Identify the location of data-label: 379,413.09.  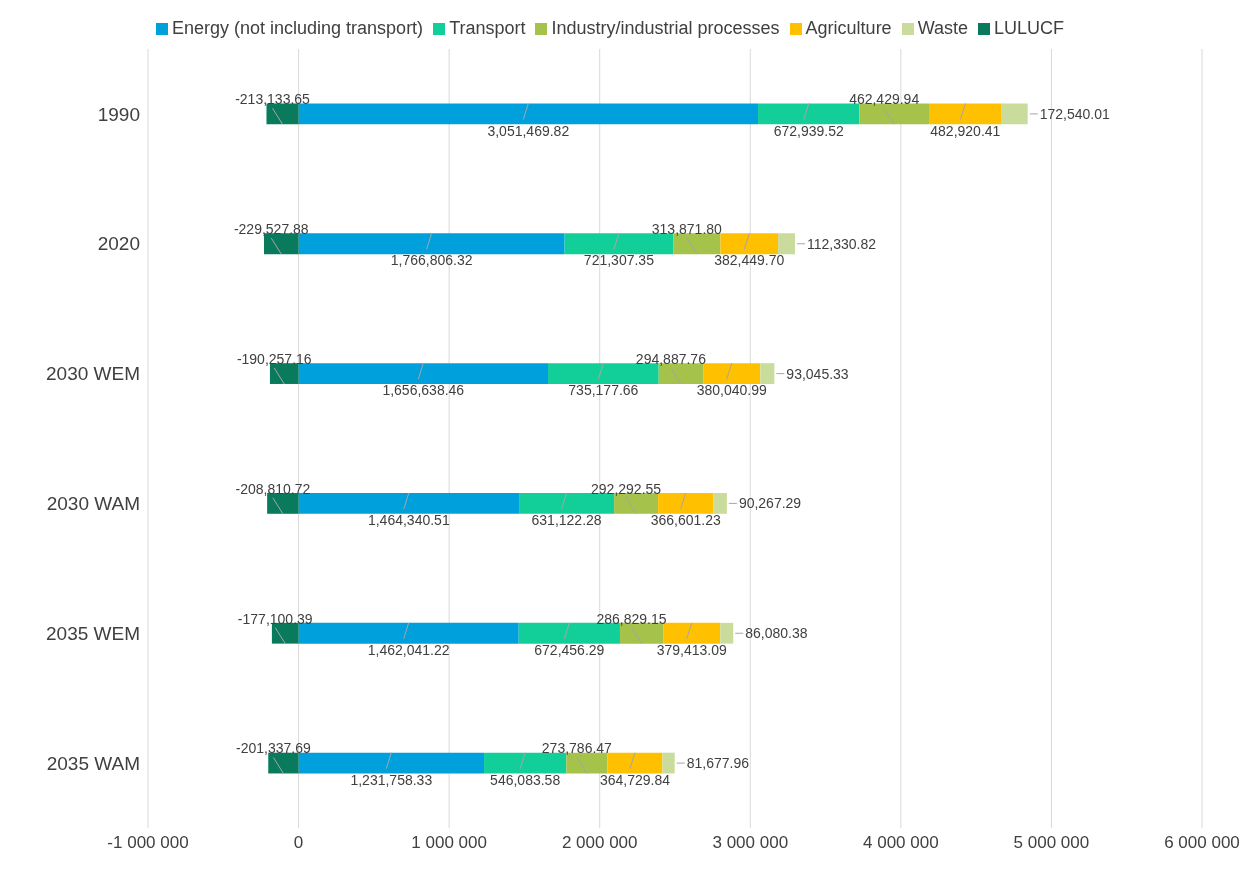
(691, 649).